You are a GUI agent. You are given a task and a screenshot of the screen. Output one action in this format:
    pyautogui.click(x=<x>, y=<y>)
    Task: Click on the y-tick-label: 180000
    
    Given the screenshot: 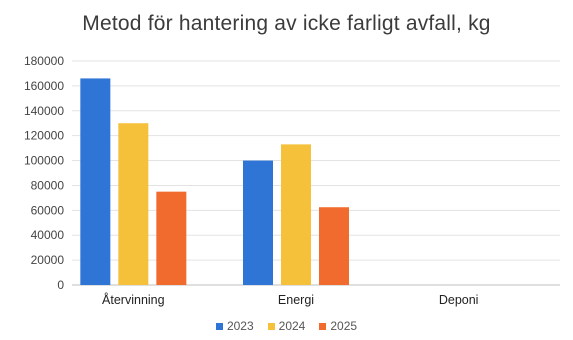 What is the action you would take?
    pyautogui.click(x=44, y=61)
    